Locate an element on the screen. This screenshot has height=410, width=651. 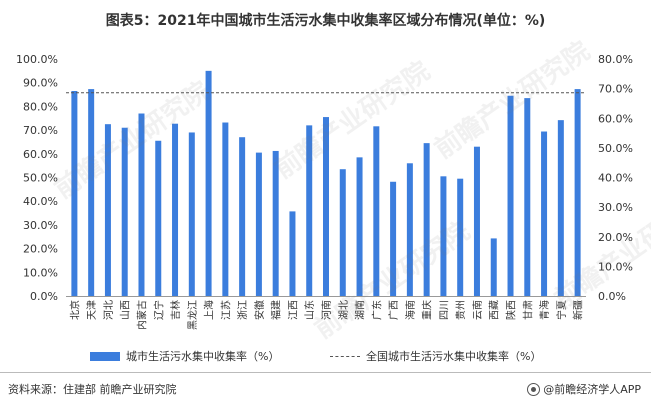
y-tick-label: 70.0% is located at coordinates (40, 130).